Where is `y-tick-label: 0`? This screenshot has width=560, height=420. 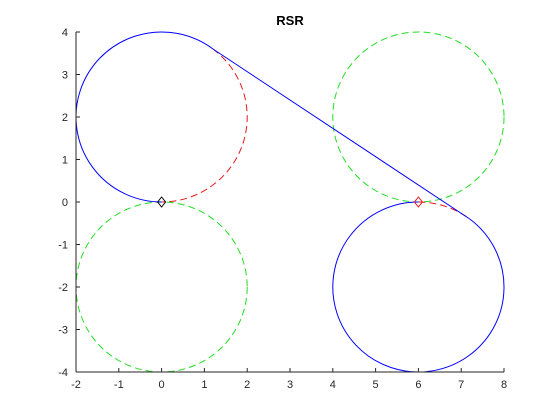
y-tick-label: 0 is located at coordinates (65, 203).